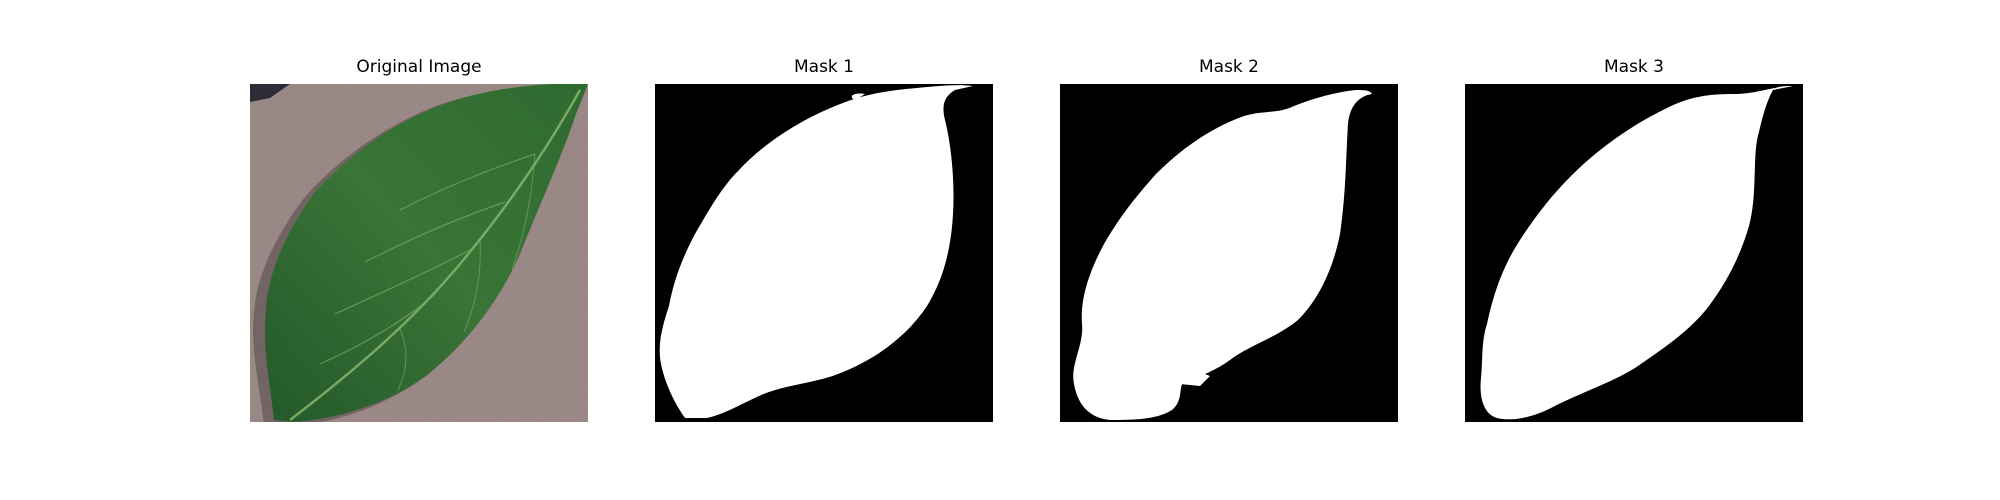 Image resolution: width=2000 pixels, height=500 pixels. What do you see at coordinates (1229, 253) in the screenshot?
I see `mask-2-image` at bounding box center [1229, 253].